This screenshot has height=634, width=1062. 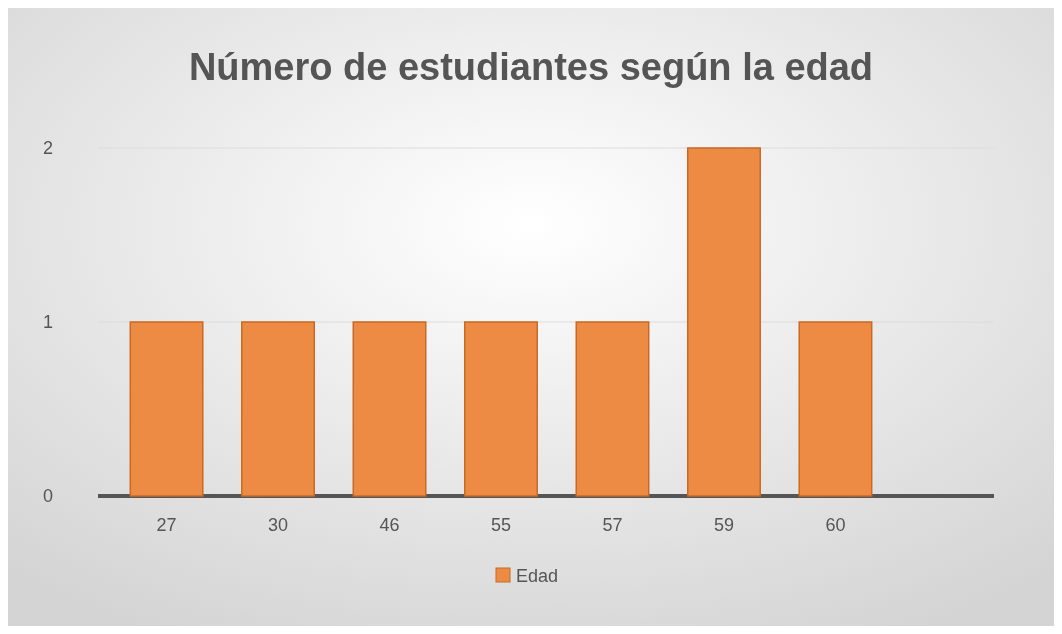 I want to click on legend-label: Edad, so click(x=537, y=576).